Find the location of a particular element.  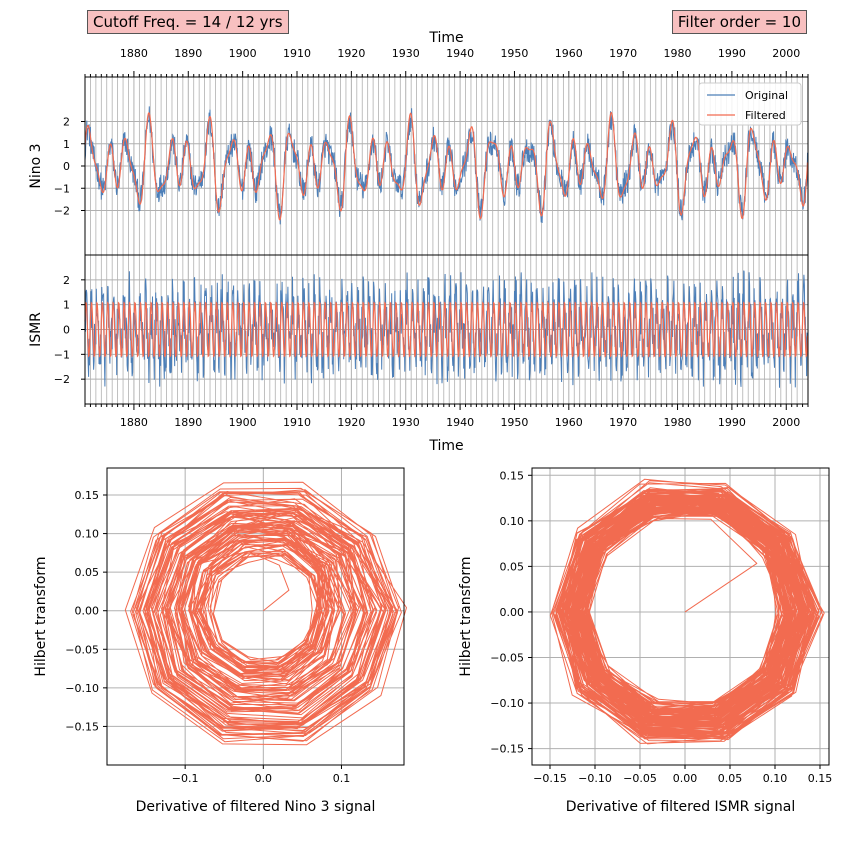

x-axis-label: Derivative of filtered ISMR signal is located at coordinates (680, 807).